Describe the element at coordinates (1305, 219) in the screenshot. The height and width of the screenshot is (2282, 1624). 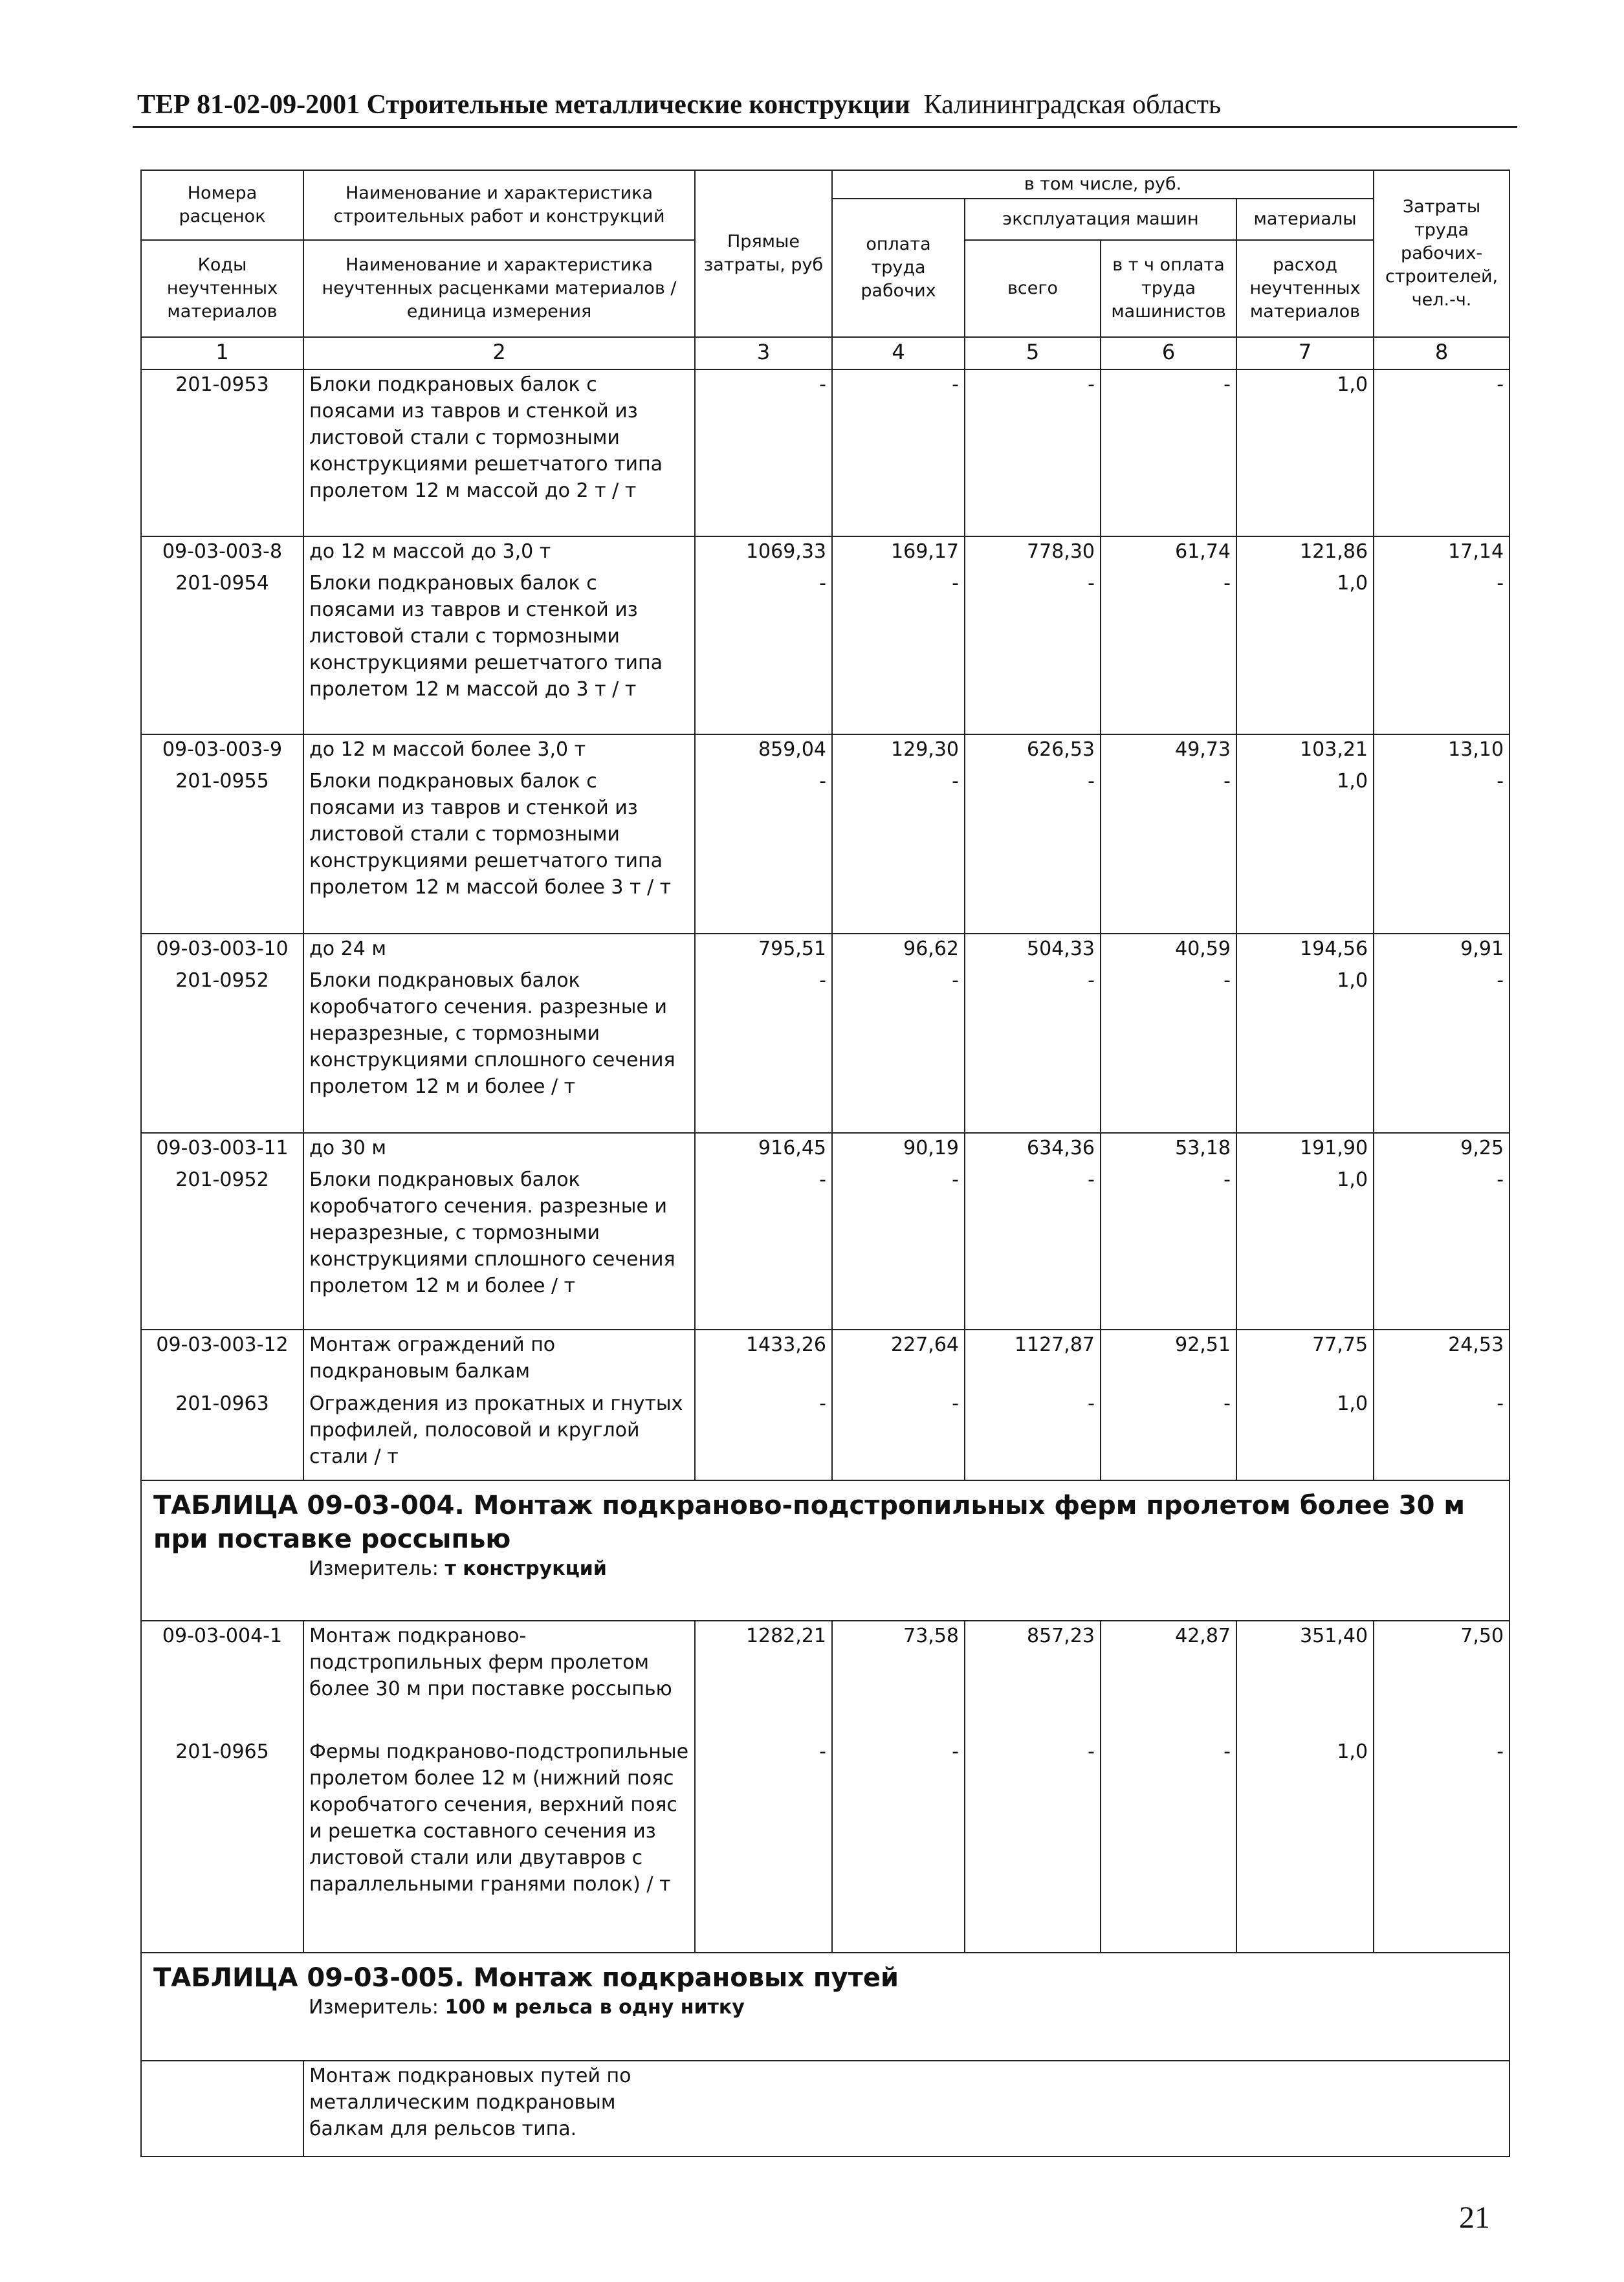
I see `header-materials: материалы` at that location.